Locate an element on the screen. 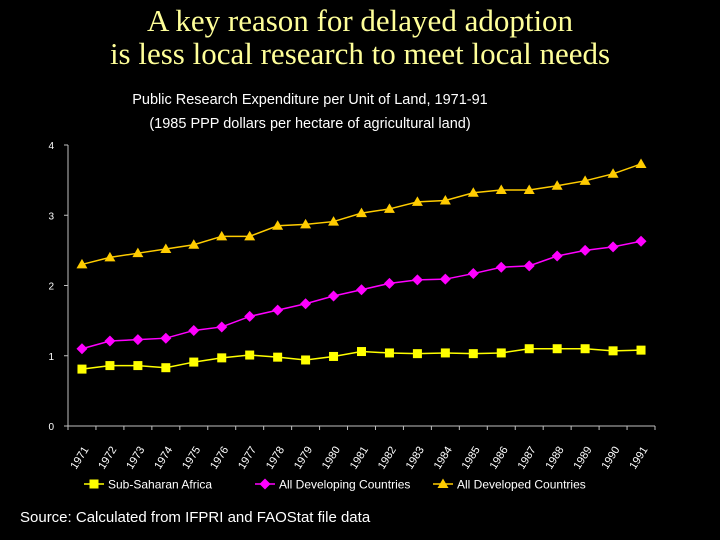  legend-label: Sub-Saharan Africa is located at coordinates (160, 485).